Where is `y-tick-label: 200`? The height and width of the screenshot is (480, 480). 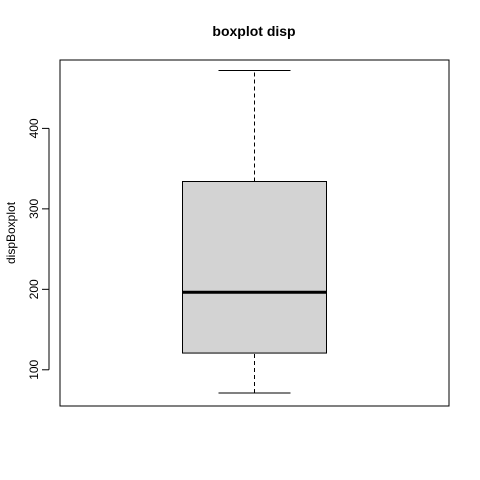
y-tick-label: 200 is located at coordinates (34, 289).